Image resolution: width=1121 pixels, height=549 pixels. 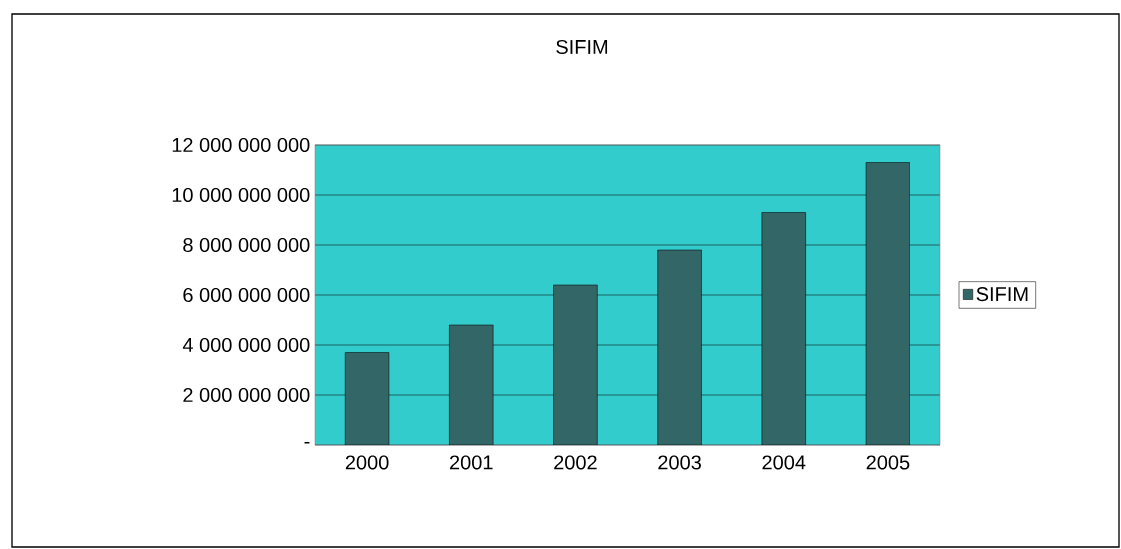 What do you see at coordinates (582, 47) in the screenshot?
I see `chart-title: SIFIM` at bounding box center [582, 47].